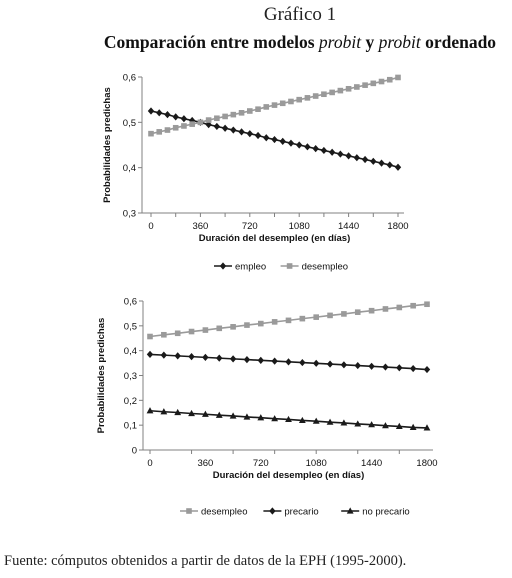 The image size is (512, 578). Describe the element at coordinates (130, 376) in the screenshot. I see `y-tick-label: 0,3` at that location.